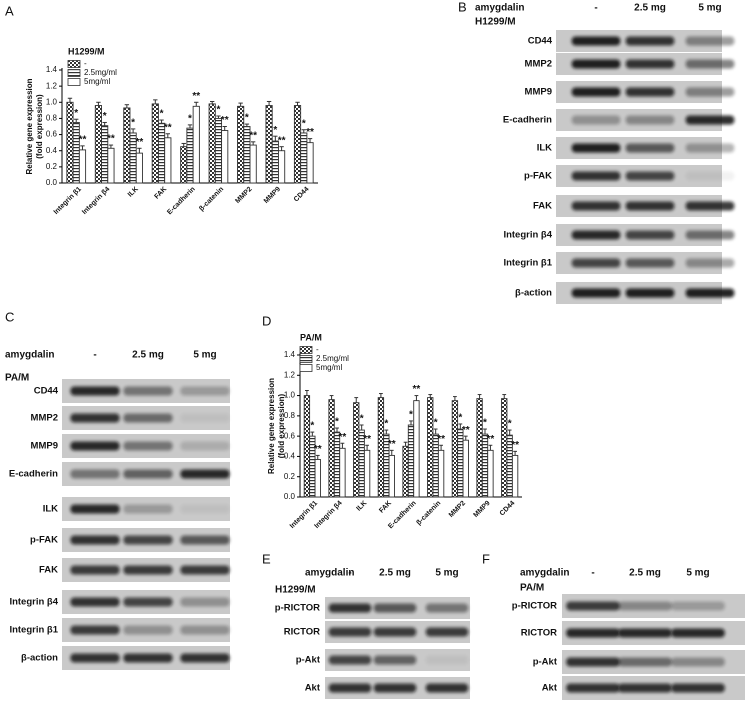 The height and width of the screenshot is (702, 750). Describe the element at coordinates (302, 195) in the screenshot. I see `x-tick-label: CD44` at that location.